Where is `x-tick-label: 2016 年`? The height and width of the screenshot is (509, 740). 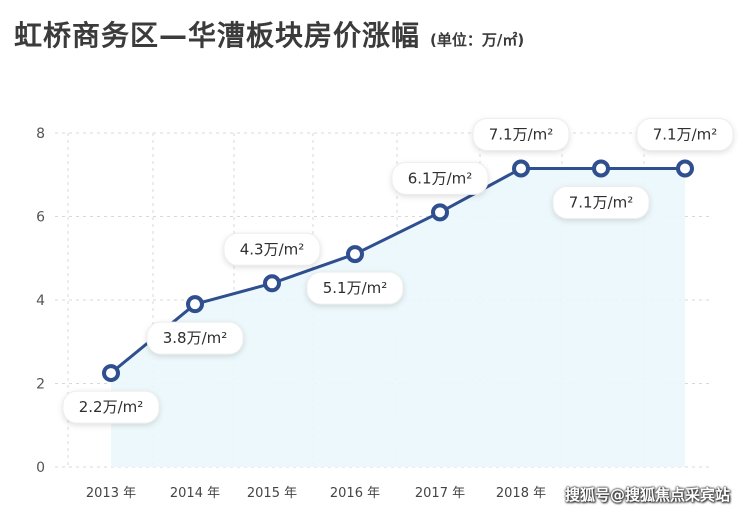
x-tick-label: 2016 年 is located at coordinates (355, 493).